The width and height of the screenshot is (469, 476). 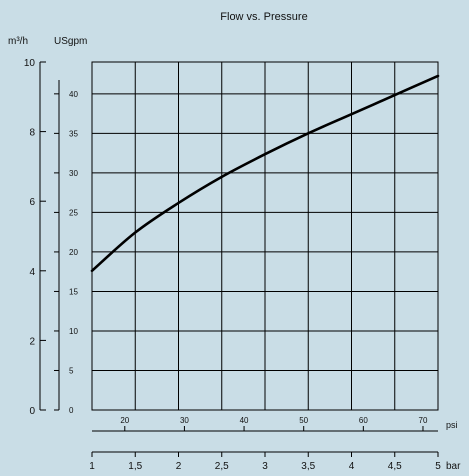 What do you see at coordinates (363, 420) in the screenshot?
I see `x-top-tick-label: 60` at bounding box center [363, 420].